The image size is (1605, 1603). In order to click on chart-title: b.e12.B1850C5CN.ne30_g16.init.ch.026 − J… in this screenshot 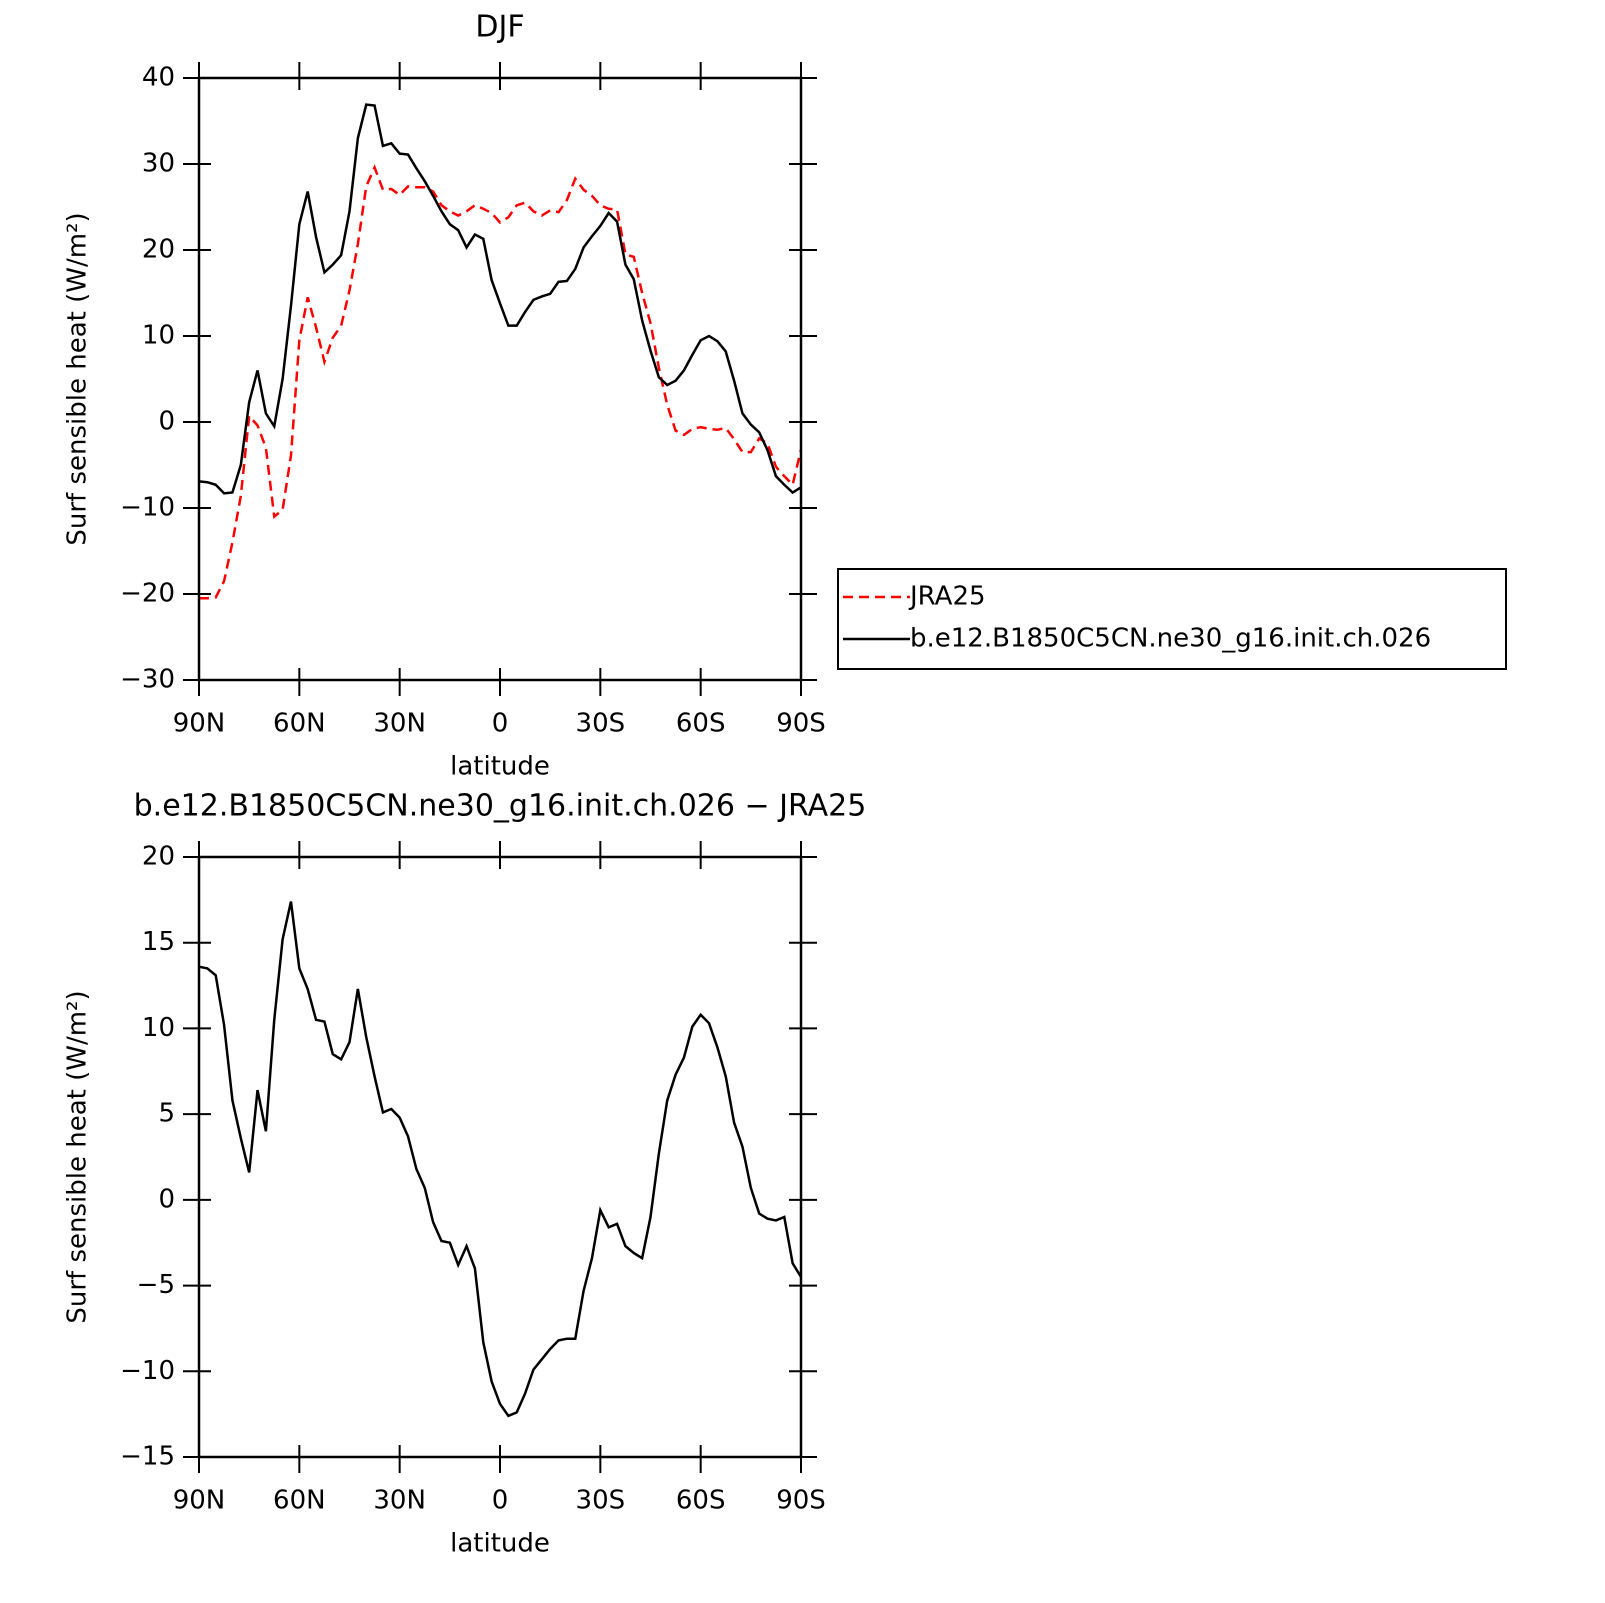, I will do `click(500, 806)`.